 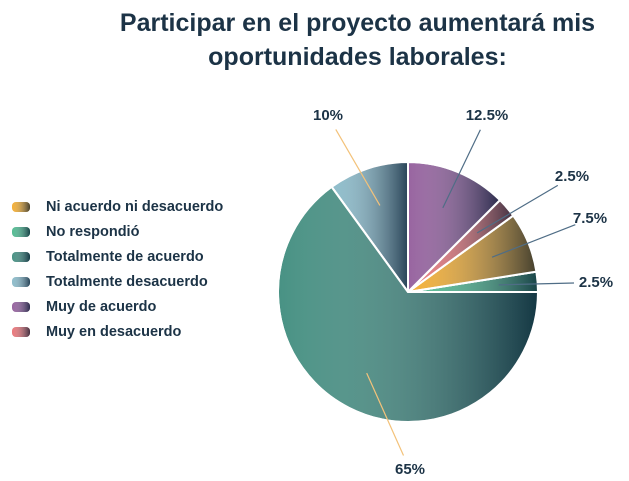 What do you see at coordinates (590, 218) in the screenshot?
I see `value-label: 7.5%` at bounding box center [590, 218].